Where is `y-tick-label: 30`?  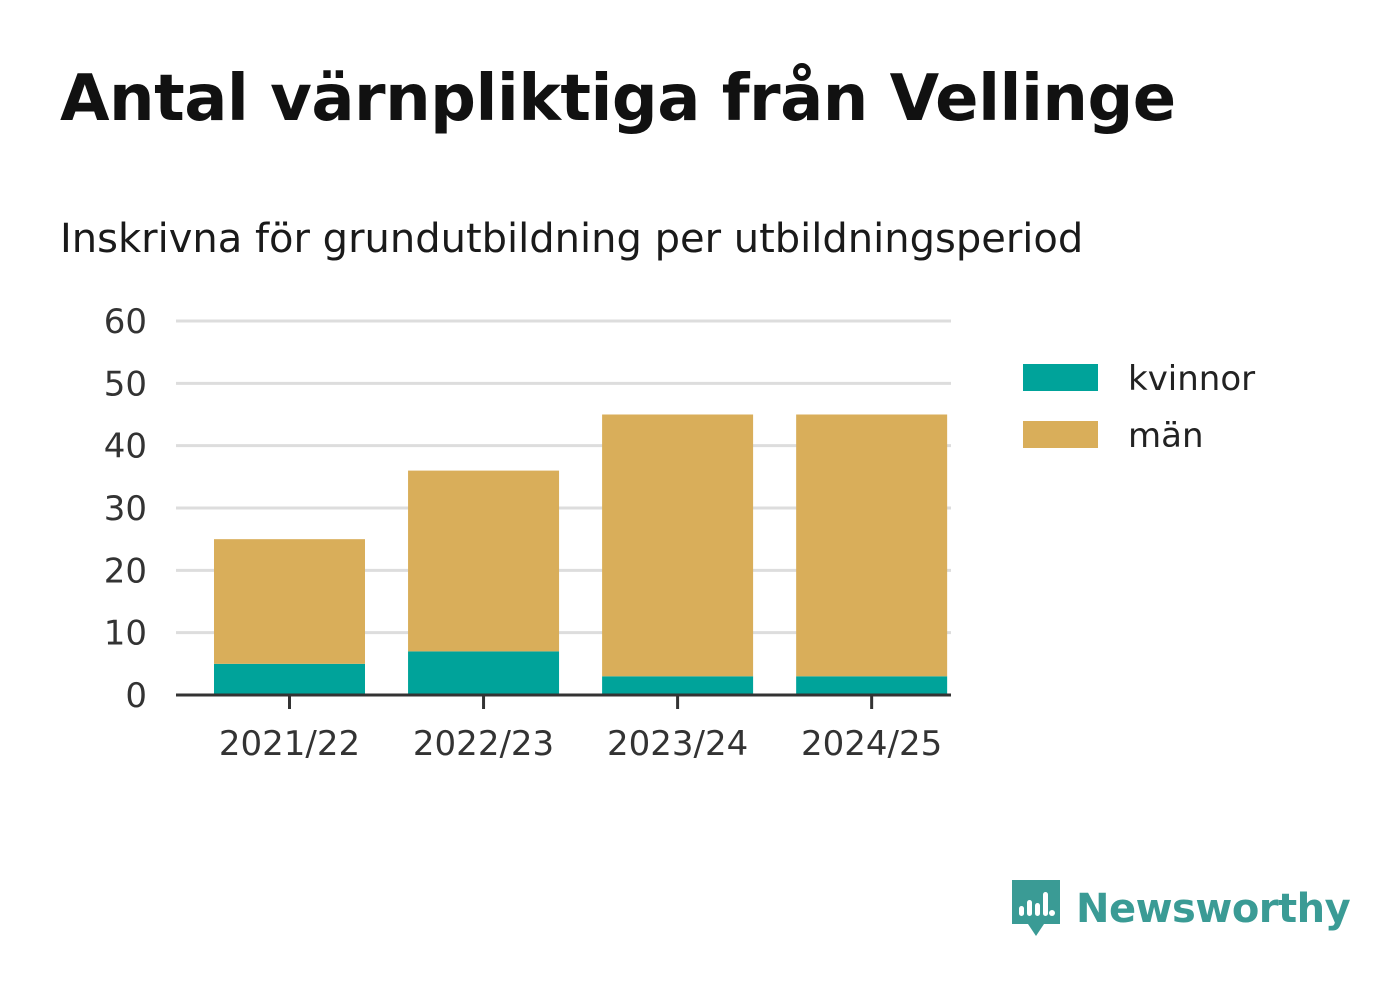
y-tick-label: 30 is located at coordinates (125, 509).